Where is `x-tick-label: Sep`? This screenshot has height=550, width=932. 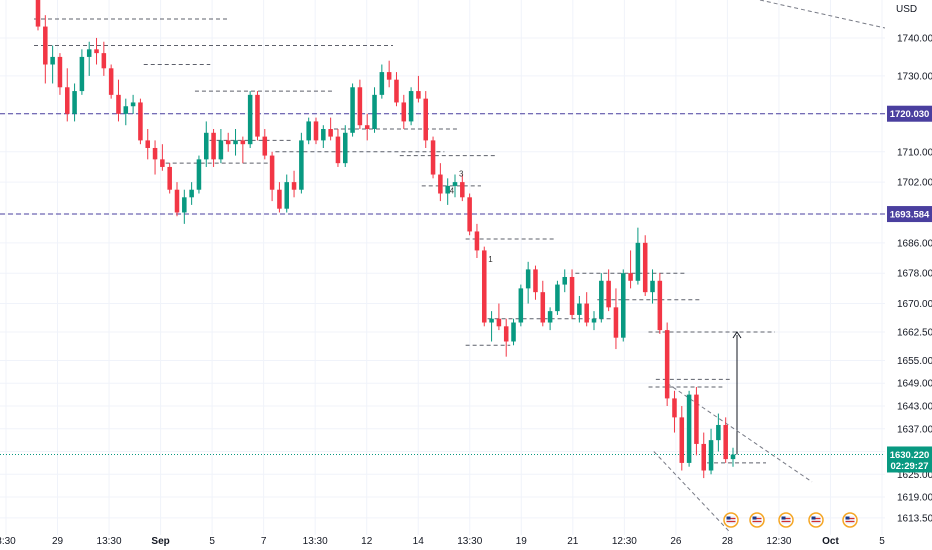 x-tick-label: Sep is located at coordinates (160, 541).